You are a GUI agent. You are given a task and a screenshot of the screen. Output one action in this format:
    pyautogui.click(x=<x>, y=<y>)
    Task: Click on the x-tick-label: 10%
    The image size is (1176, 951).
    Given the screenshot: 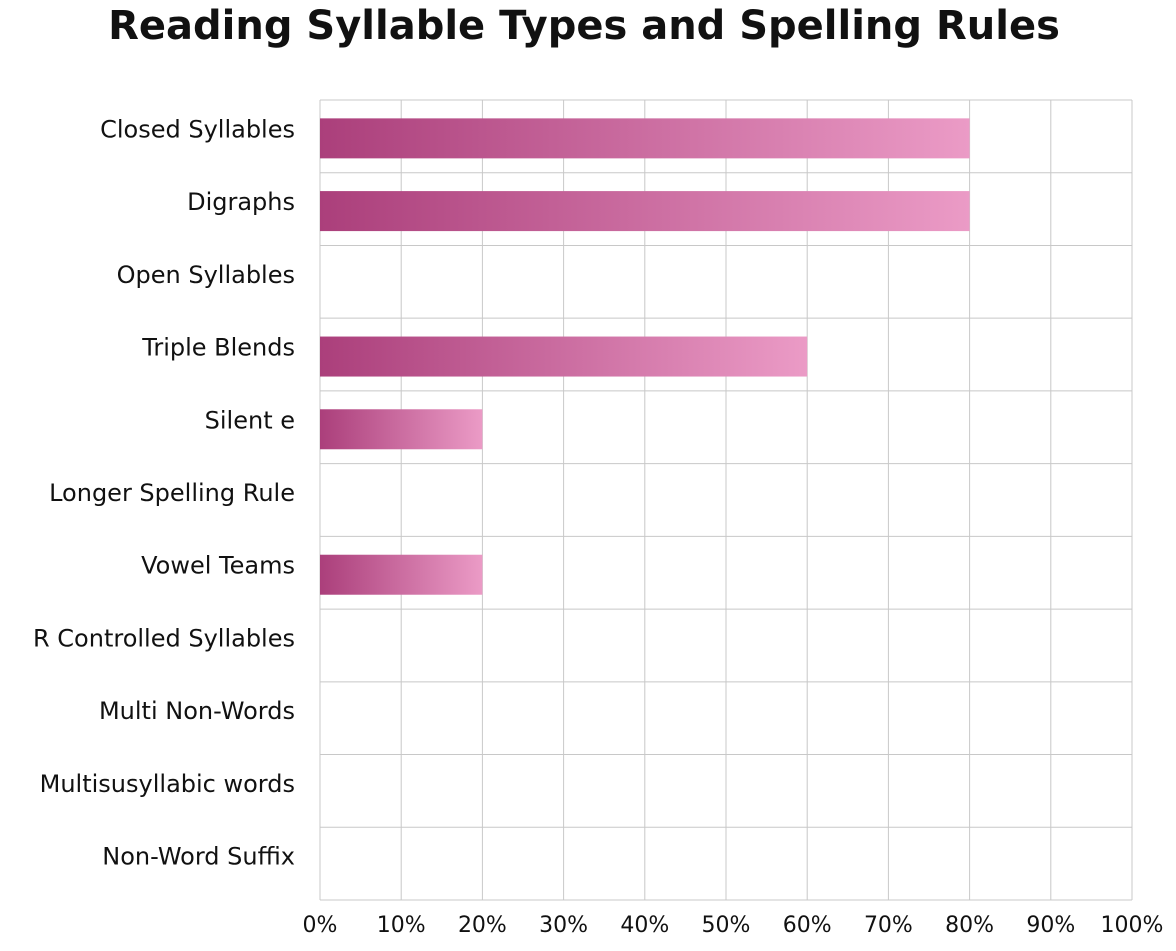 What is the action you would take?
    pyautogui.click(x=401, y=925)
    